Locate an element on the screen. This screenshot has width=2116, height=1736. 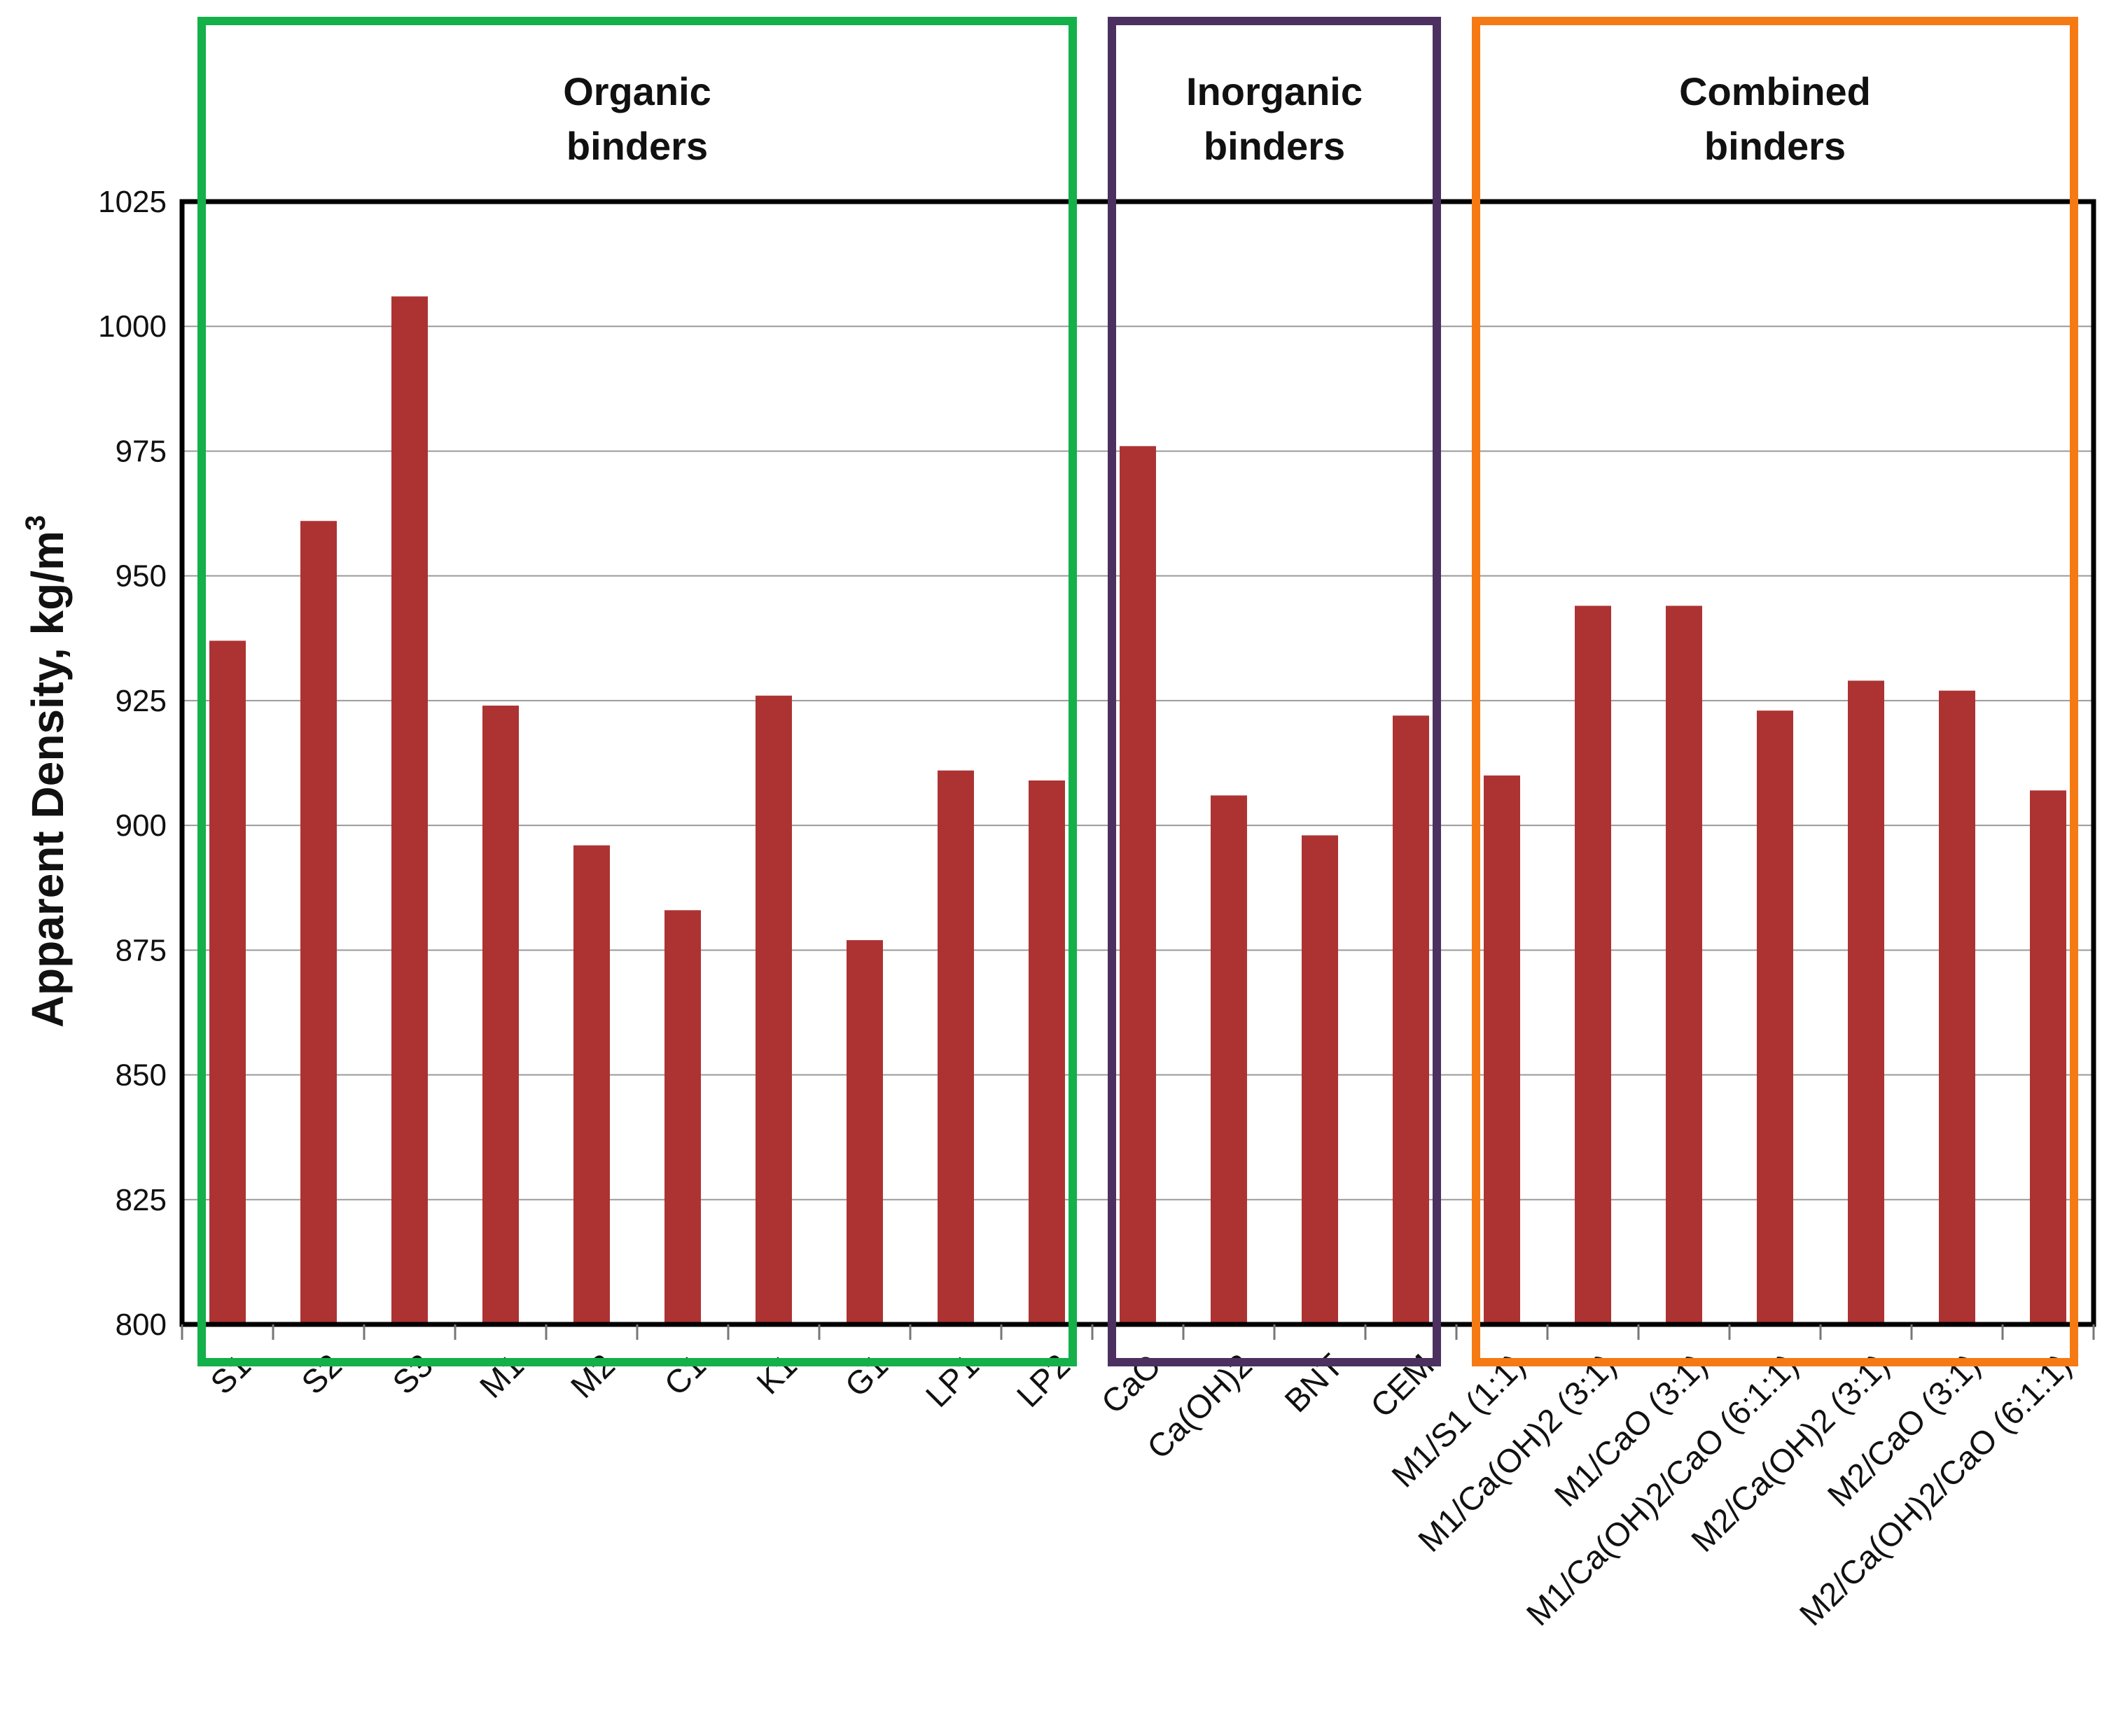
x-category-label: M2 is located at coordinates (592, 1376).